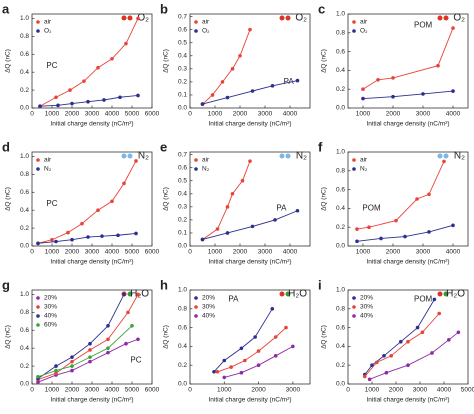 The image size is (474, 414). What do you see at coordinates (50, 316) in the screenshot?
I see `legend-label: 40%` at bounding box center [50, 316].